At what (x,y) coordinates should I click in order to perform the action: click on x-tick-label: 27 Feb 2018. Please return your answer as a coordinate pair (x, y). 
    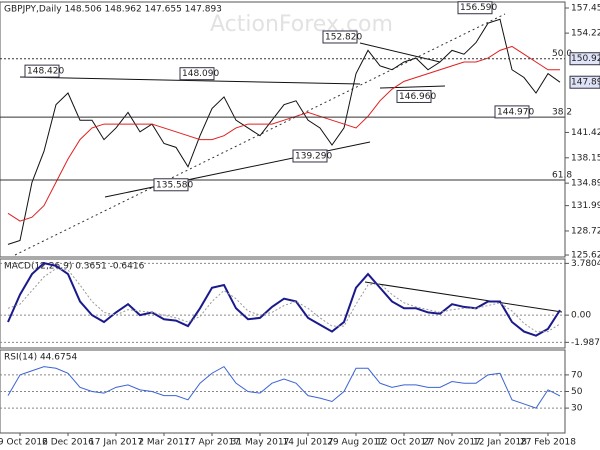
    Looking at the image, I should click on (548, 443).